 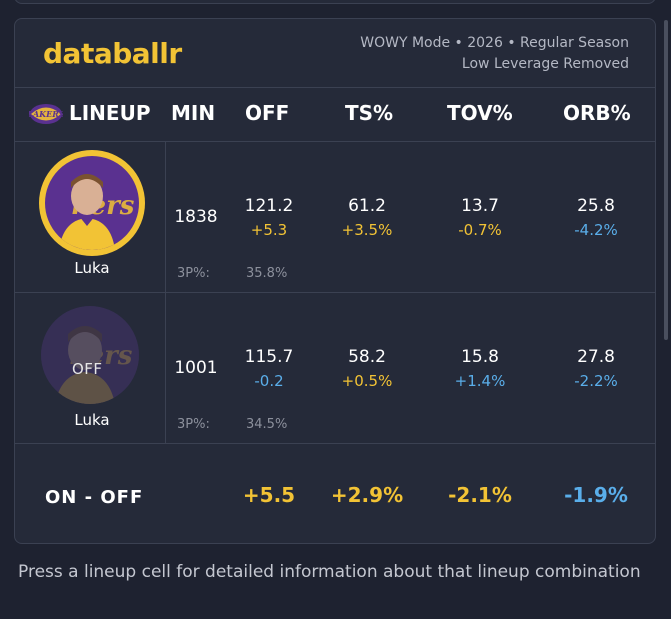 What do you see at coordinates (480, 230) in the screenshot?
I see `tov-delta: -0.7%` at bounding box center [480, 230].